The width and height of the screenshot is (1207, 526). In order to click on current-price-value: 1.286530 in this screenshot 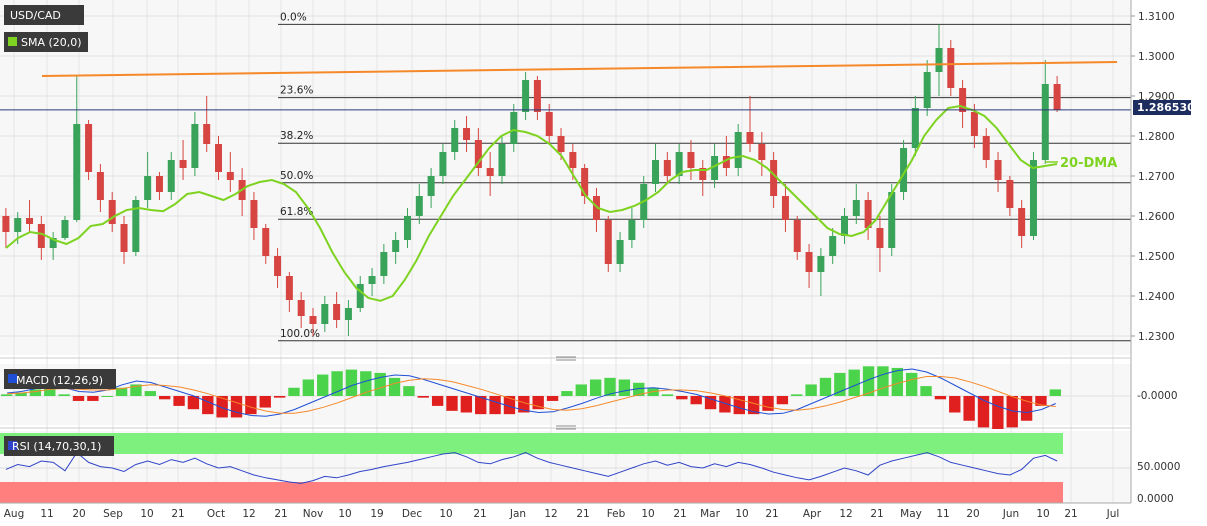, I will do `click(1166, 107)`.